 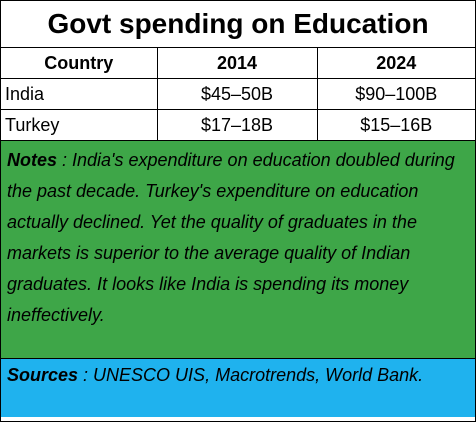 I want to click on cell: $15–16B, so click(x=395, y=125).